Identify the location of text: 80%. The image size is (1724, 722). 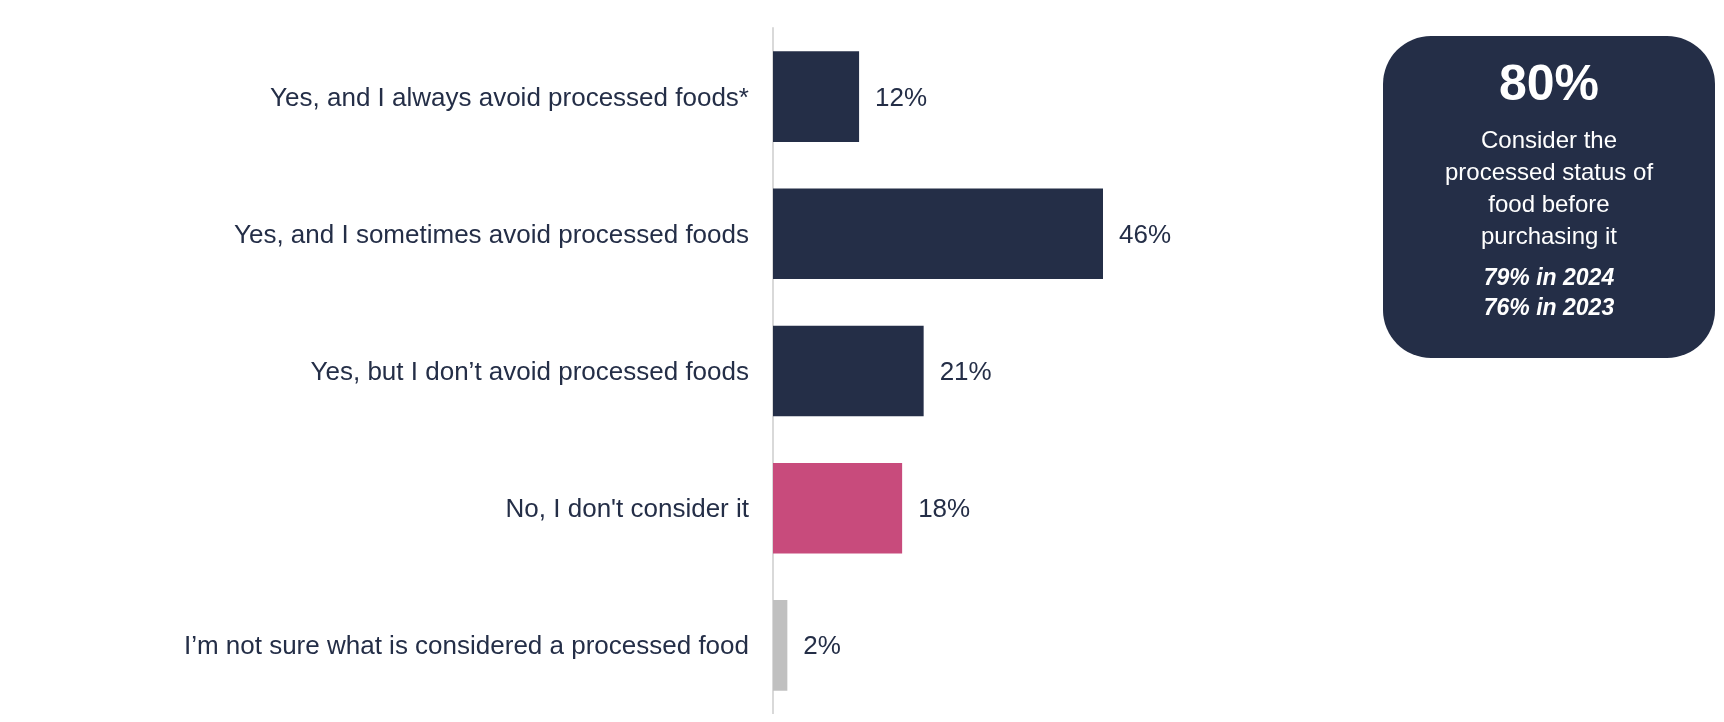
(1549, 83).